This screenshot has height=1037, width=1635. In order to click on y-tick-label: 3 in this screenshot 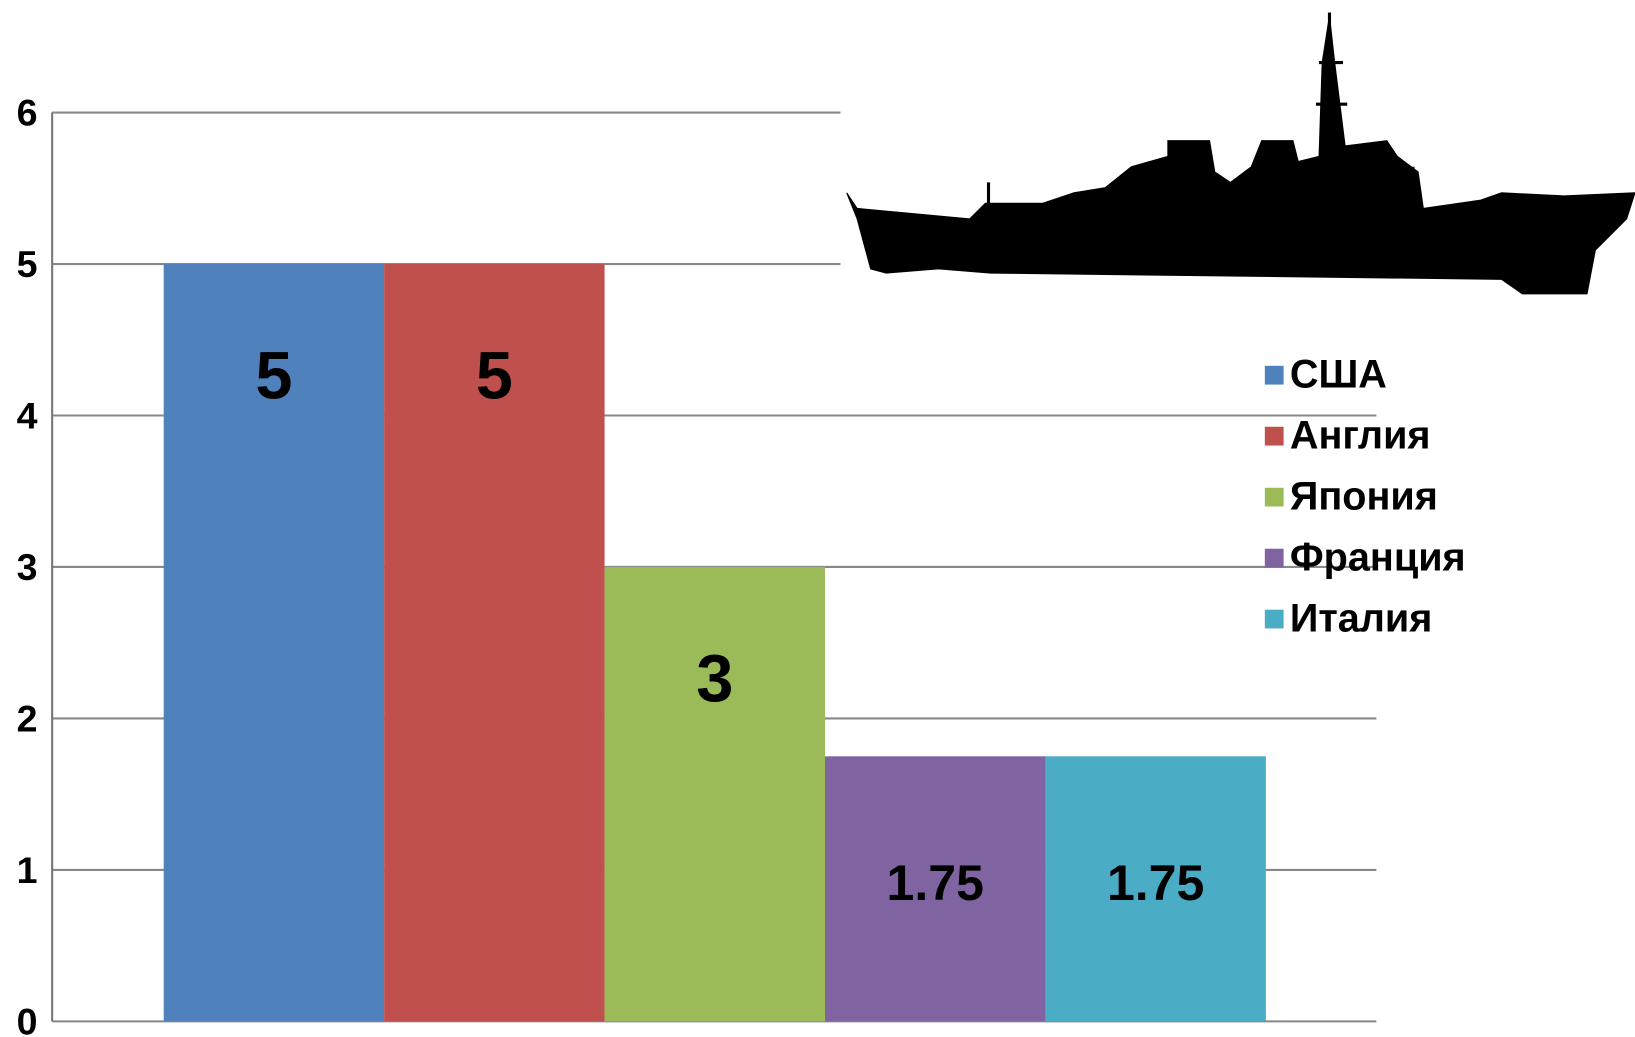, I will do `click(27, 567)`.